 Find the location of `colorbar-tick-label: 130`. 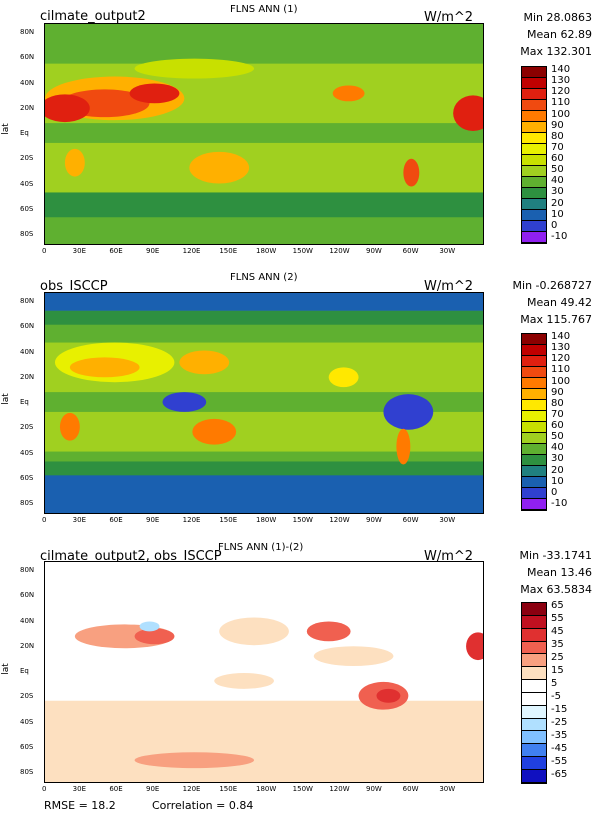

colorbar-tick-label: 130 is located at coordinates (561, 81).